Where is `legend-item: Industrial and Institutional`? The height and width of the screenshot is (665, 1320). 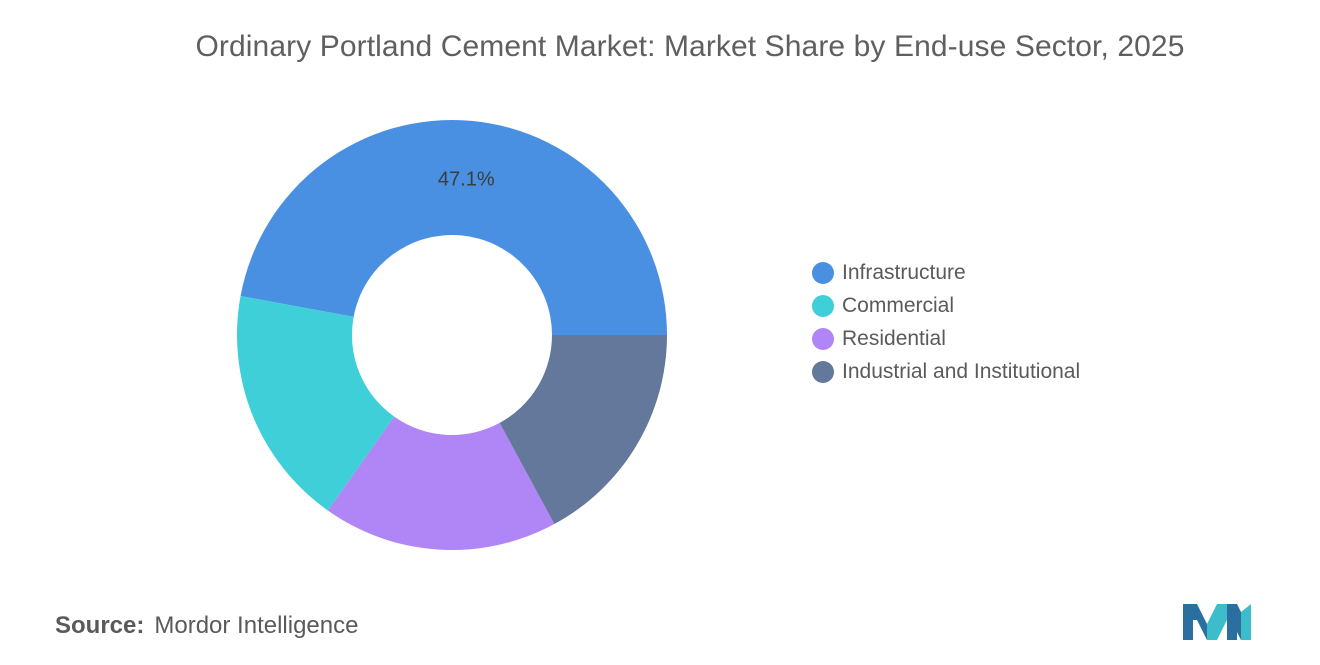
legend-item: Industrial and Institutional is located at coordinates (946, 371).